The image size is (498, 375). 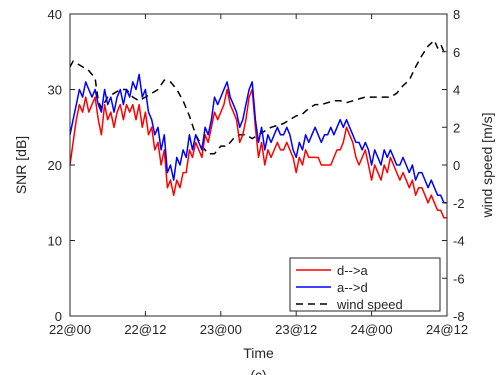 What do you see at coordinates (352, 287) in the screenshot?
I see `legend-label-a-to-d: a-->d` at bounding box center [352, 287].